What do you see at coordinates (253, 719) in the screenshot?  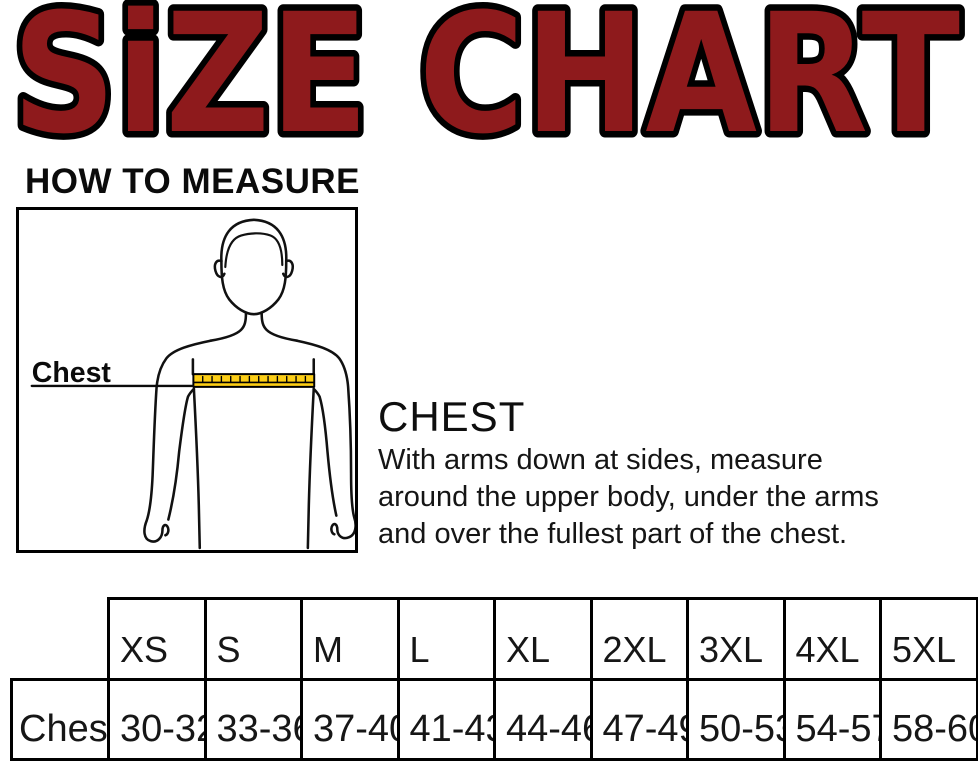 I see `chest-value-s: 33-36` at bounding box center [253, 719].